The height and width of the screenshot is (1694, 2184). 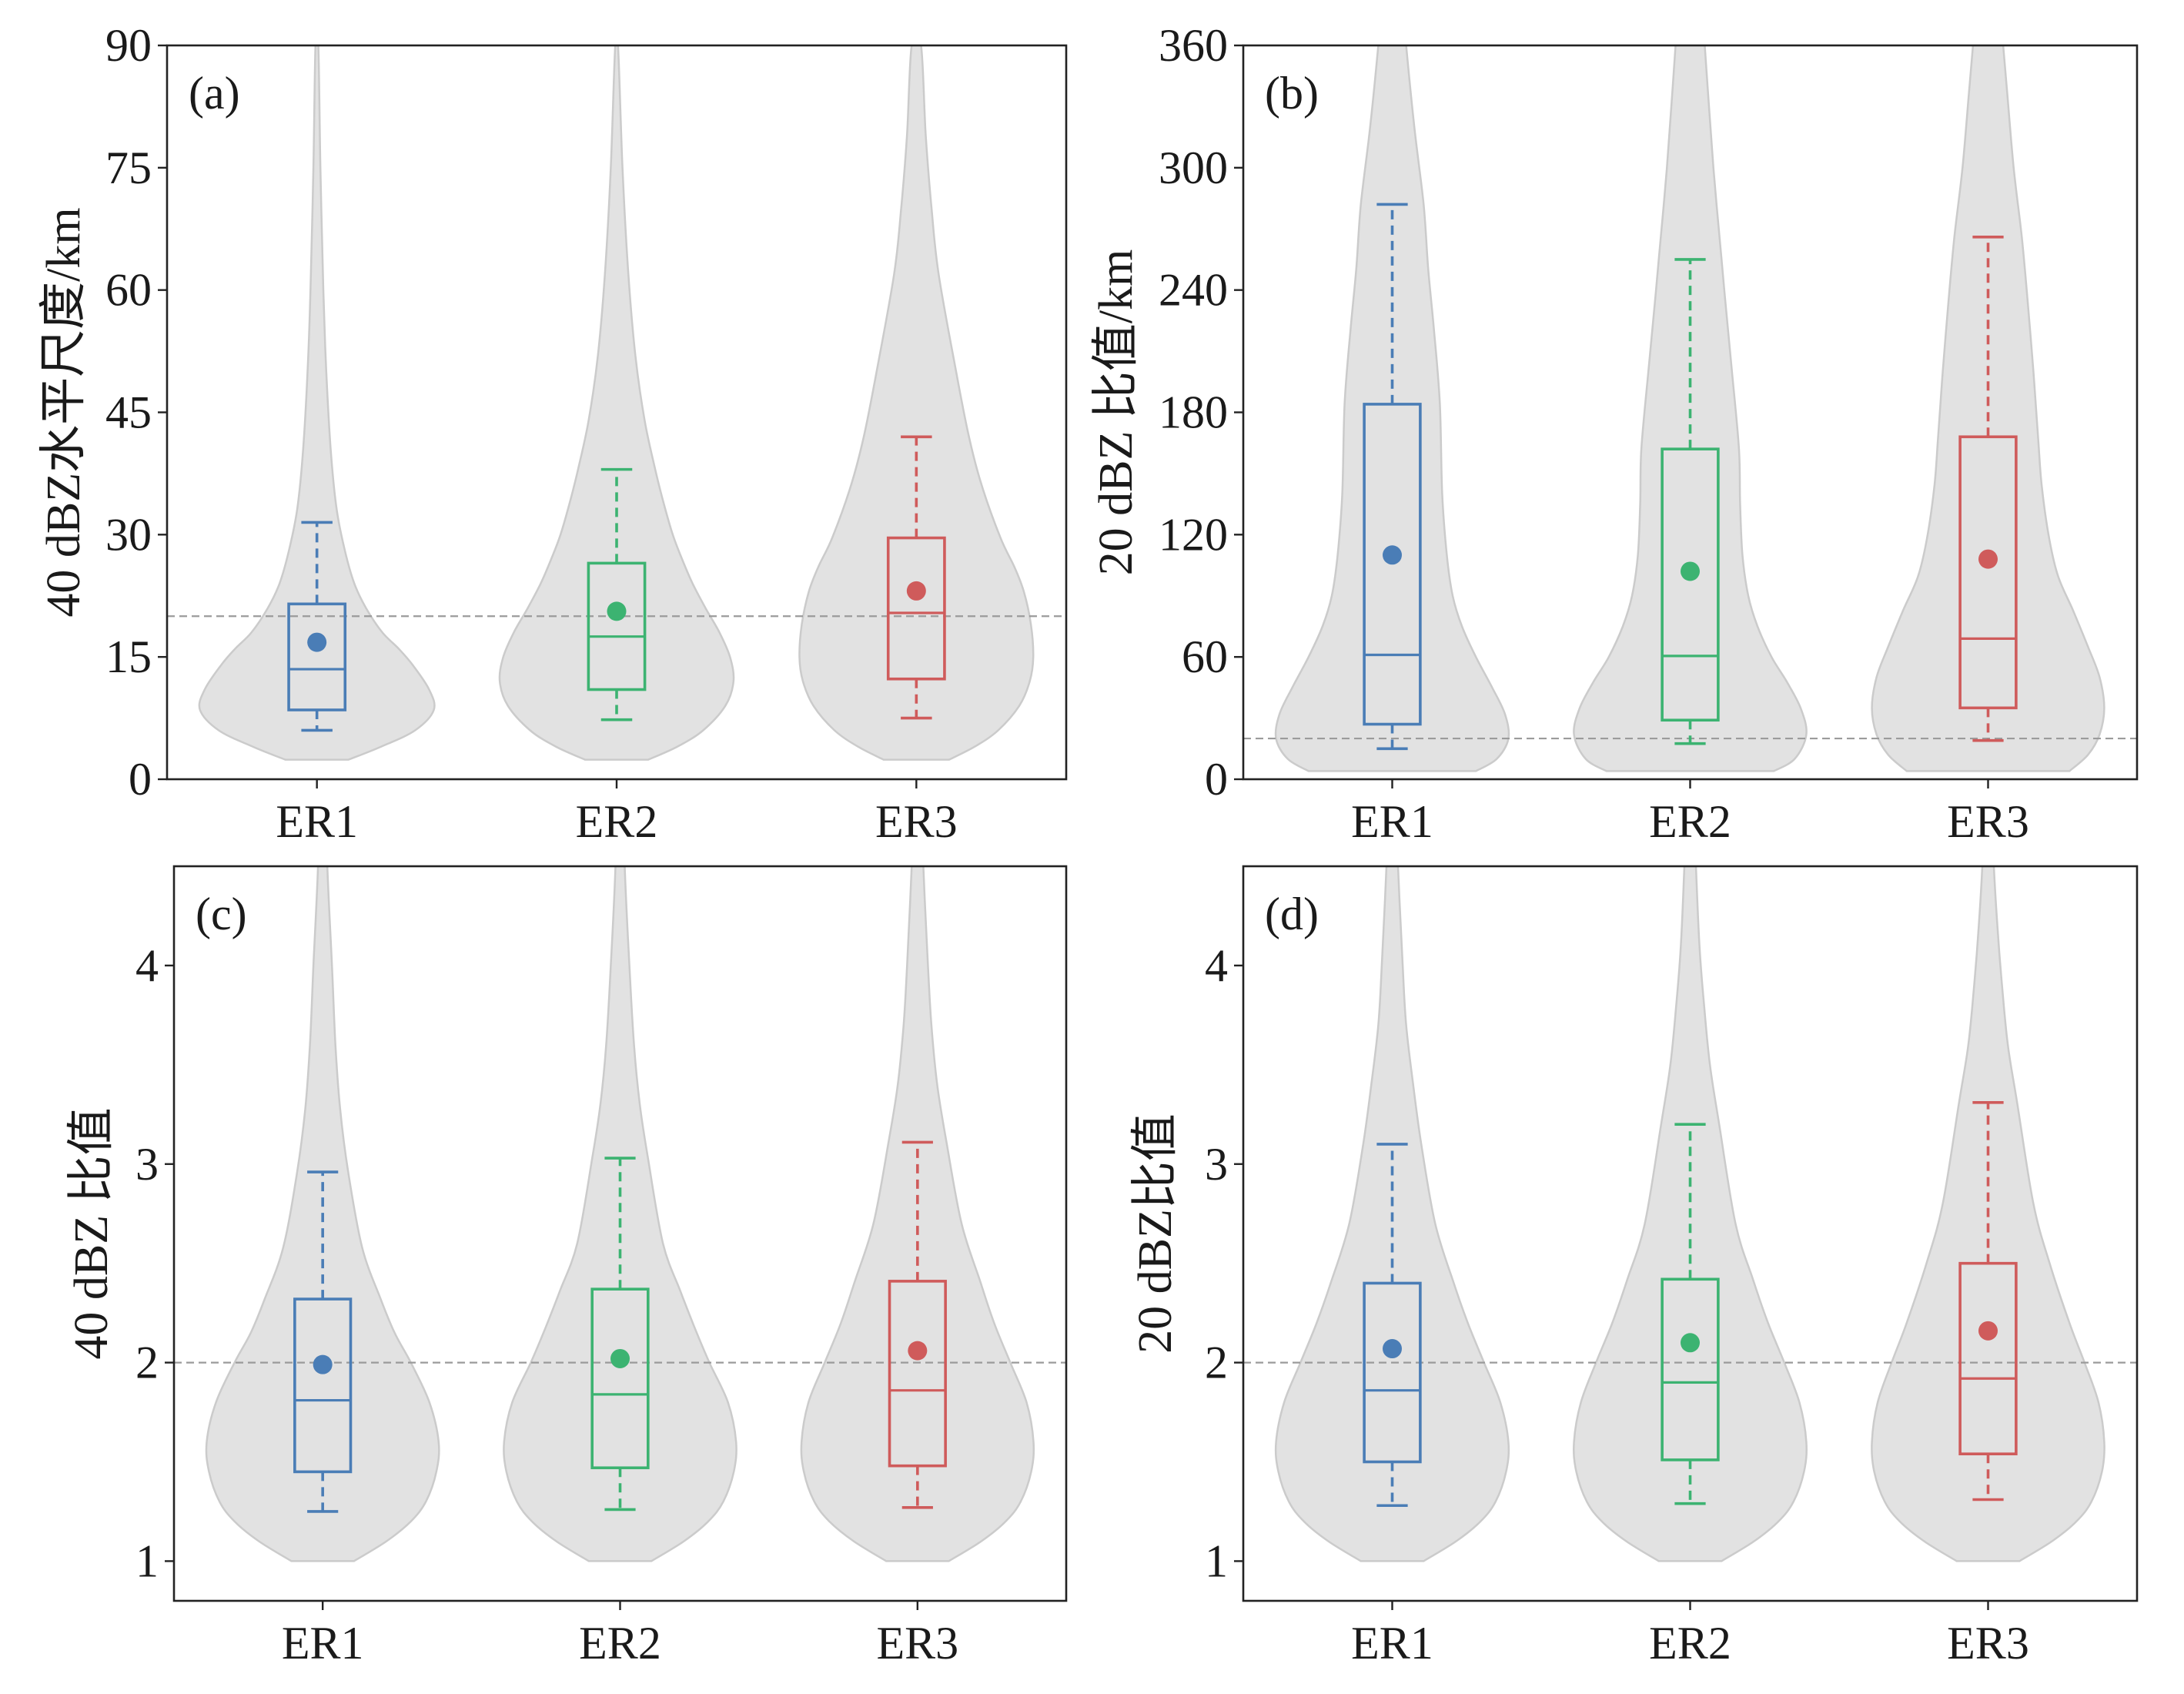 What do you see at coordinates (129, 167) in the screenshot?
I see `y-tick-label: 75` at bounding box center [129, 167].